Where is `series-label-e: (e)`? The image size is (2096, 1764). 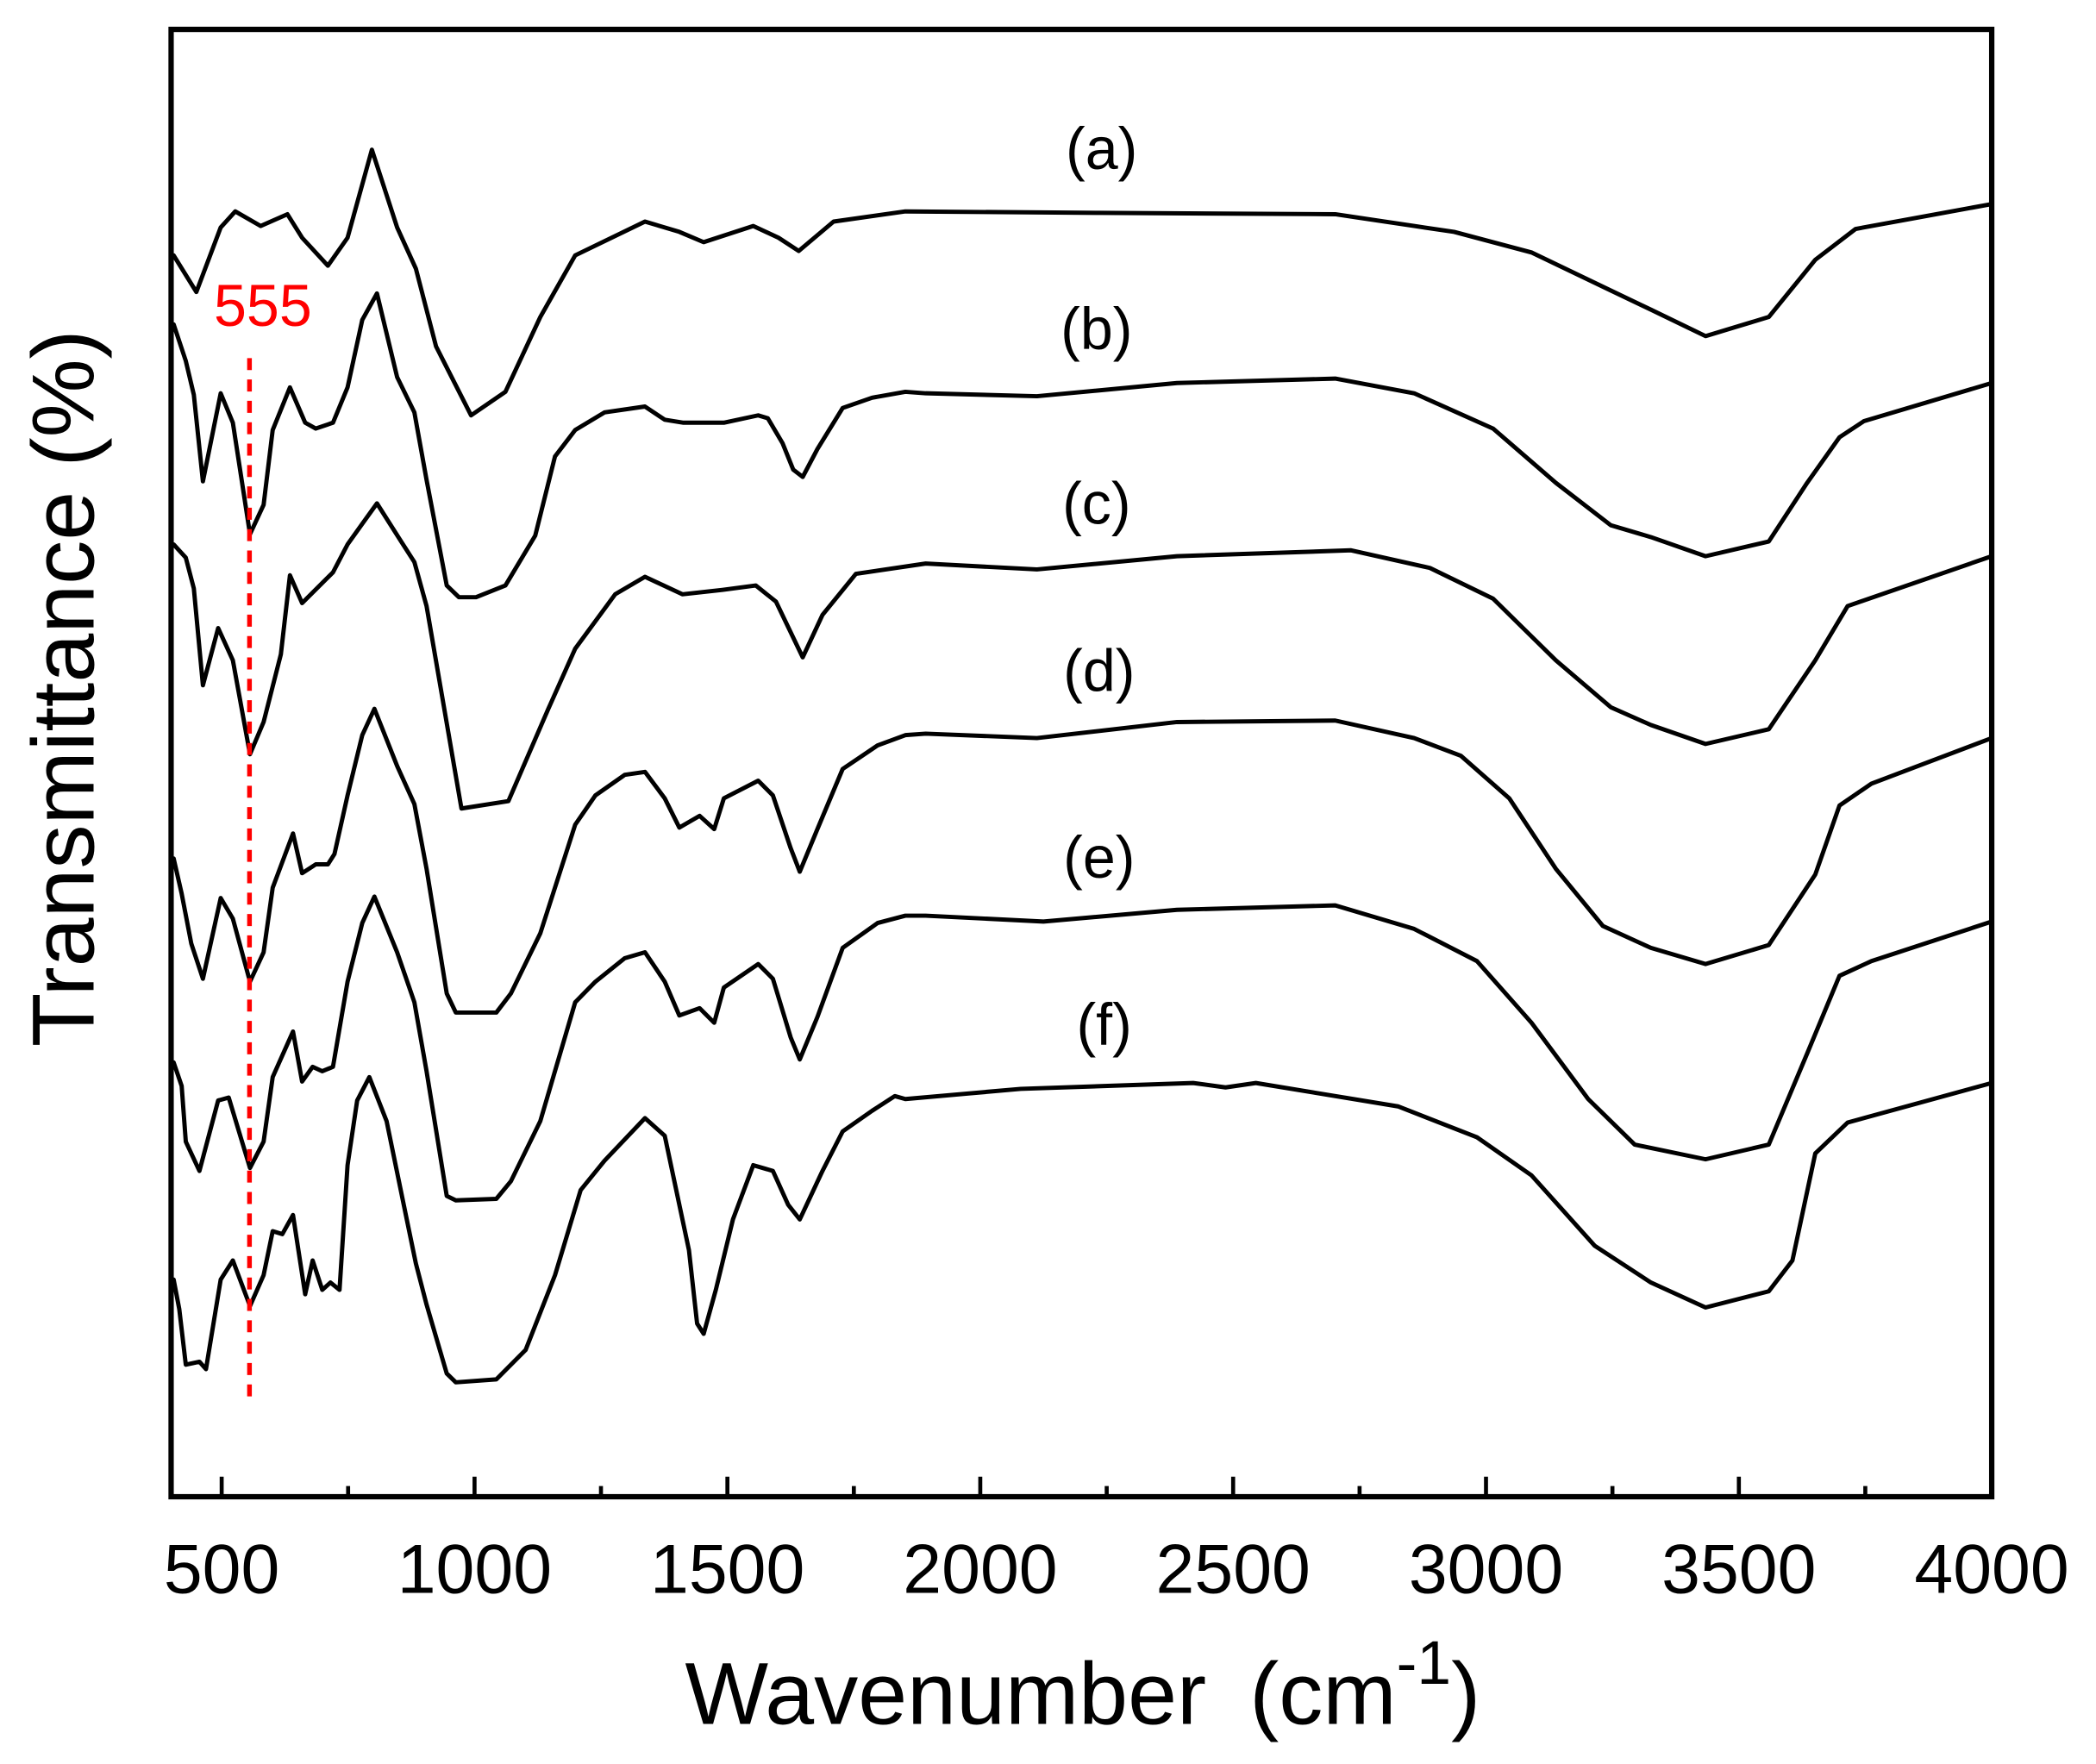 series-label-e: (e) is located at coordinates (1099, 858).